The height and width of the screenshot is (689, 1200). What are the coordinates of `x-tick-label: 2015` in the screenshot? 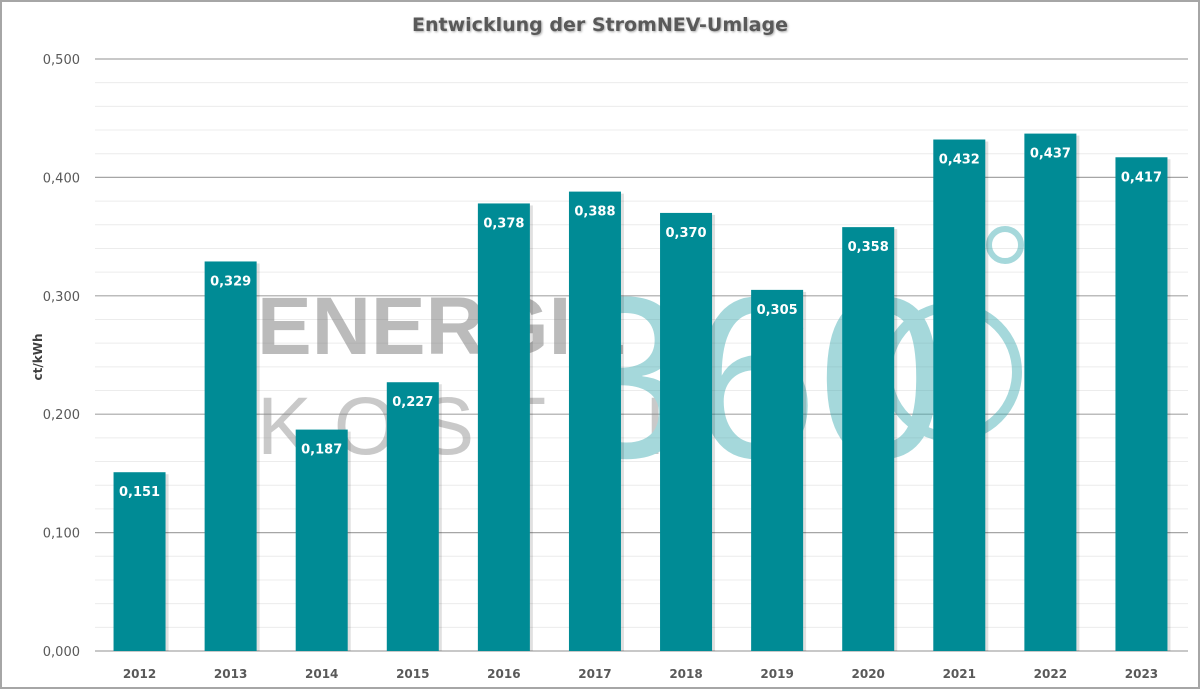 It's located at (412, 674).